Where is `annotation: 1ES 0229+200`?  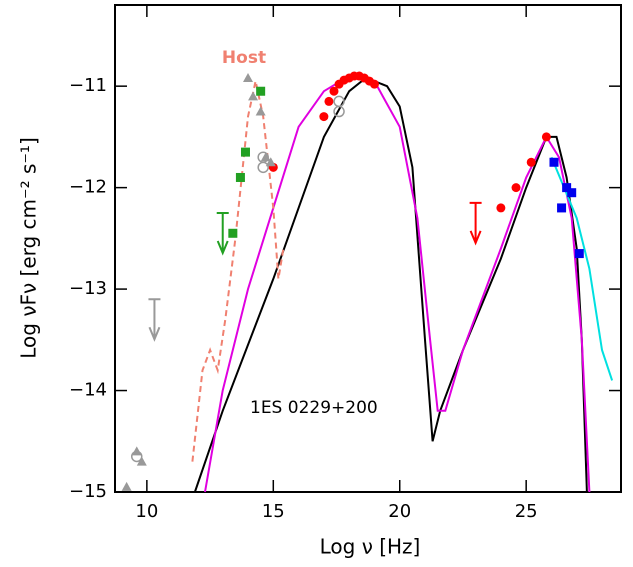 annotation: 1ES 0229+200 is located at coordinates (314, 408).